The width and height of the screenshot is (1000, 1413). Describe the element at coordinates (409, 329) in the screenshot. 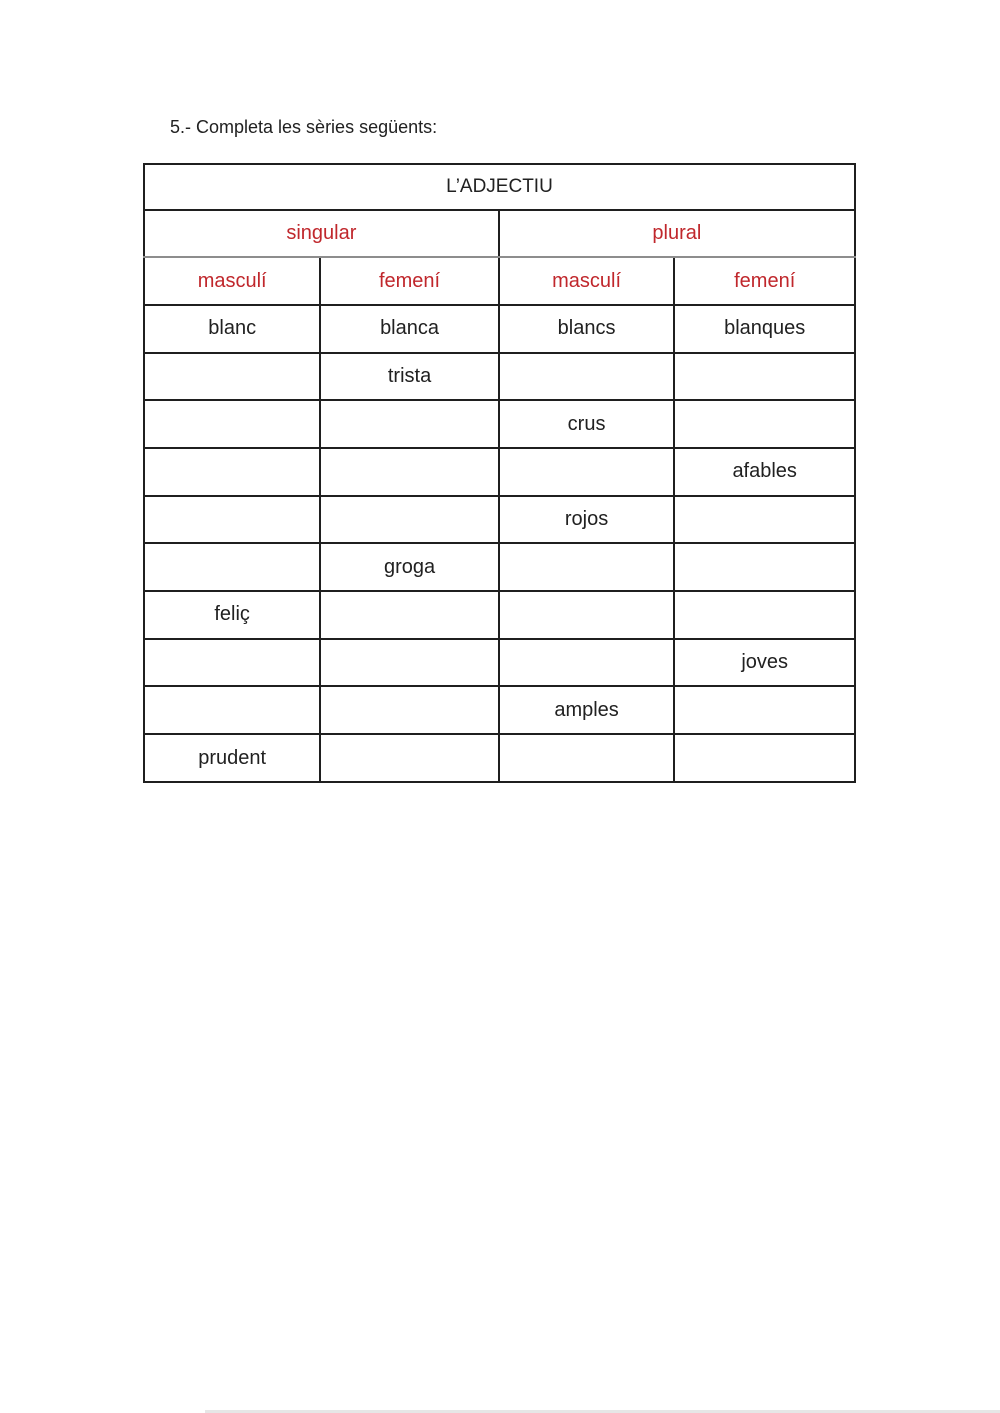

I see `adjective-cell: blanca` at that location.